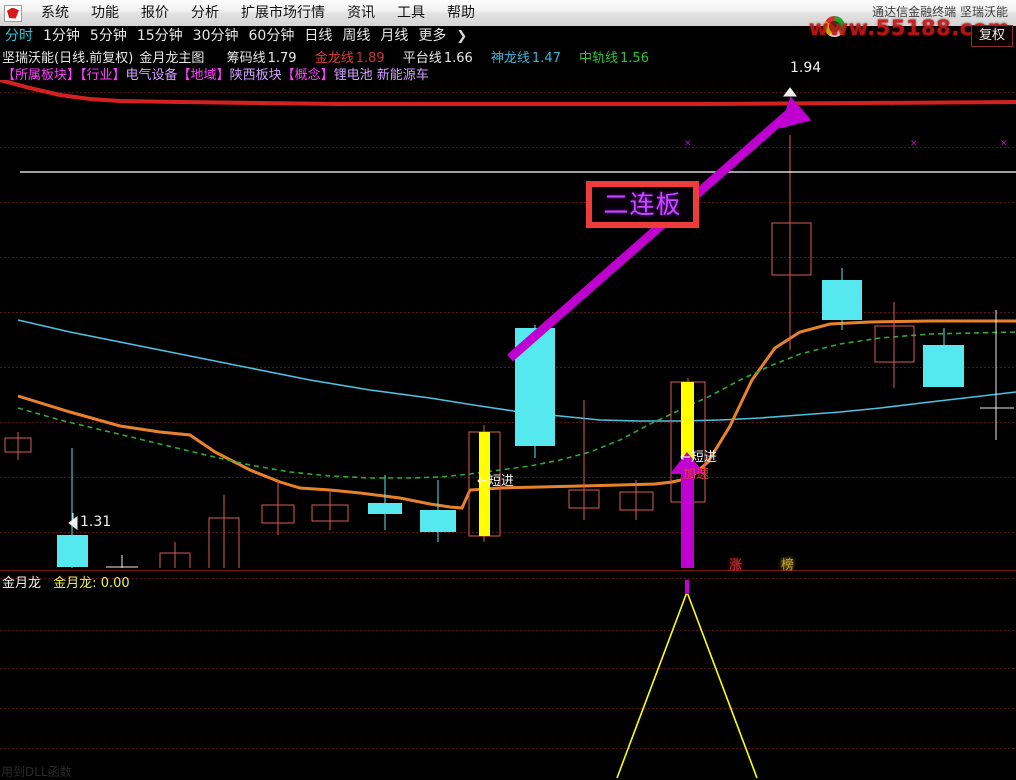 The height and width of the screenshot is (780, 1016). I want to click on price-low-marker-icon, so click(73, 521).